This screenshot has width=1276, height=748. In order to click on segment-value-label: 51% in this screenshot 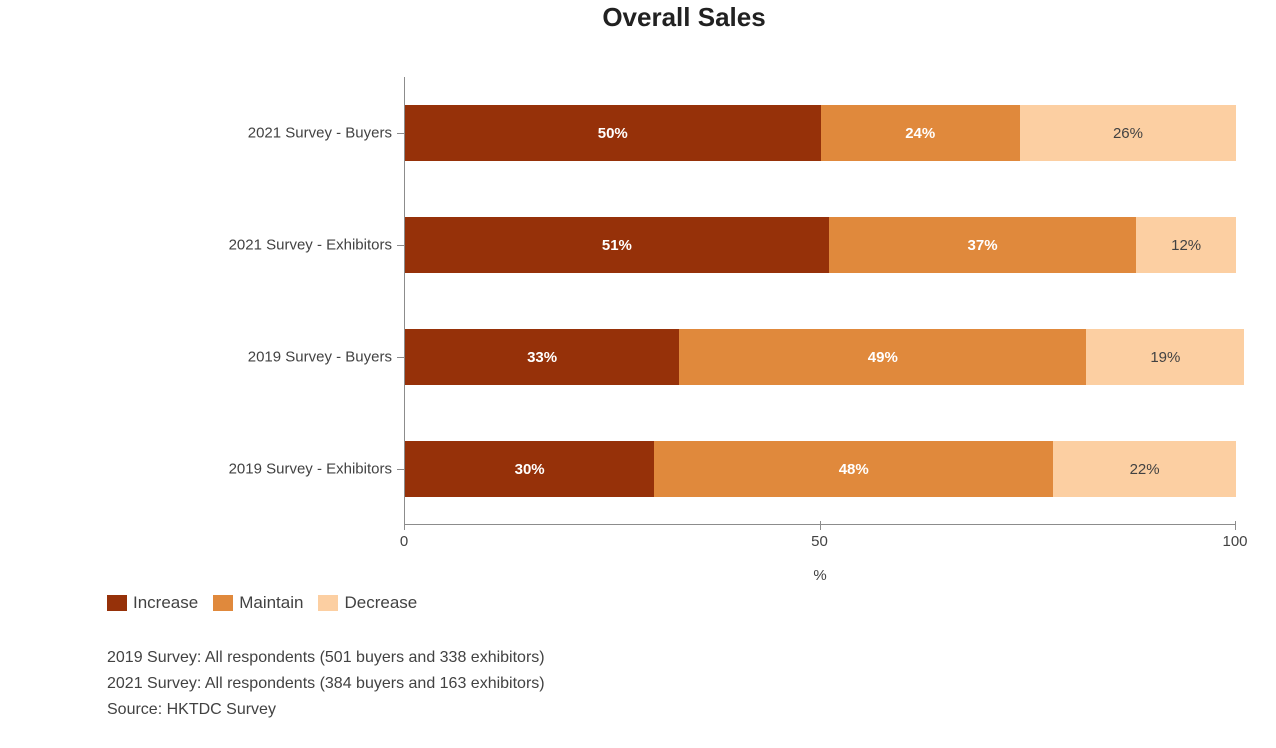, I will do `click(616, 245)`.